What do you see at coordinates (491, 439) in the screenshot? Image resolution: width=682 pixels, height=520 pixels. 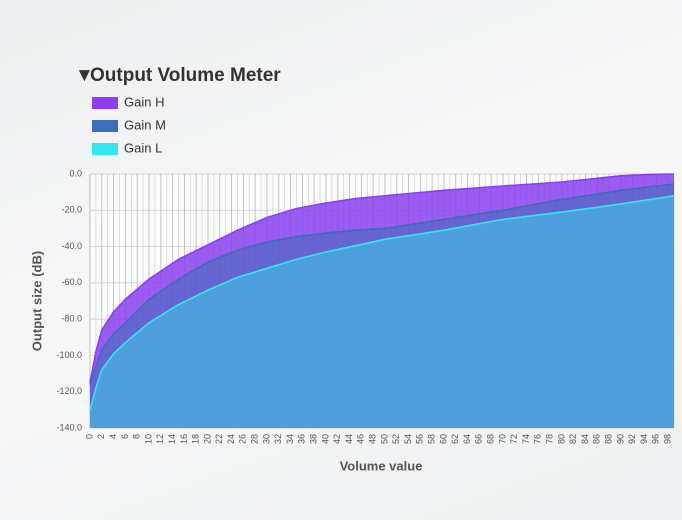 I see `x-tick-label: 68` at bounding box center [491, 439].